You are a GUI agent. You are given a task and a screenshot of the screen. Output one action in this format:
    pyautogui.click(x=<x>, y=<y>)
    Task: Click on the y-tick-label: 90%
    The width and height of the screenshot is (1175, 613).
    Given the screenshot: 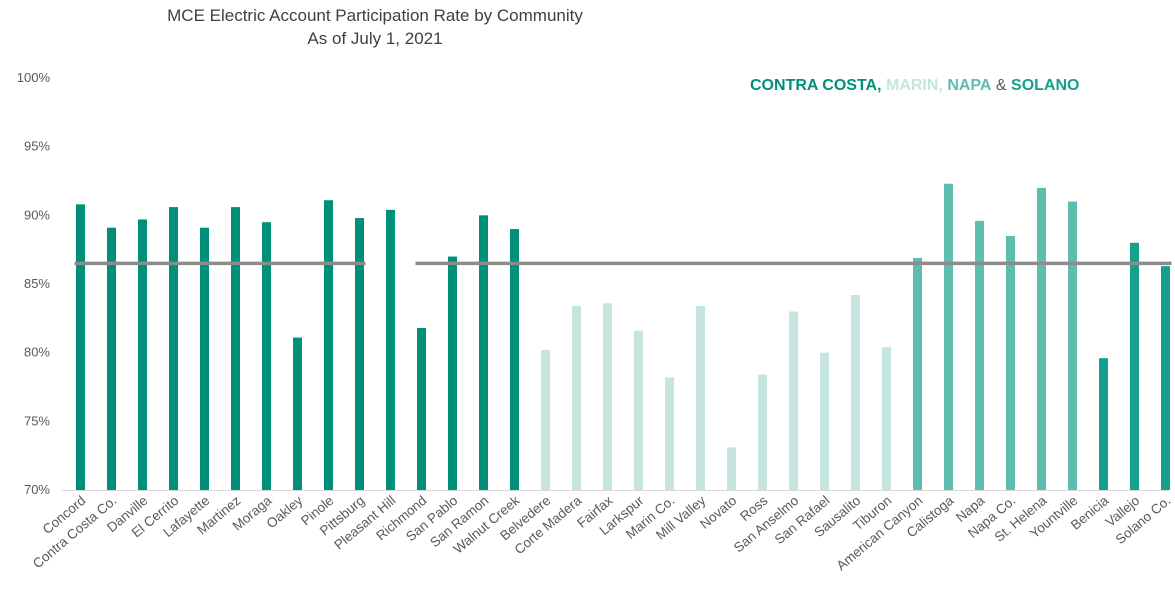 What is the action you would take?
    pyautogui.click(x=37, y=214)
    